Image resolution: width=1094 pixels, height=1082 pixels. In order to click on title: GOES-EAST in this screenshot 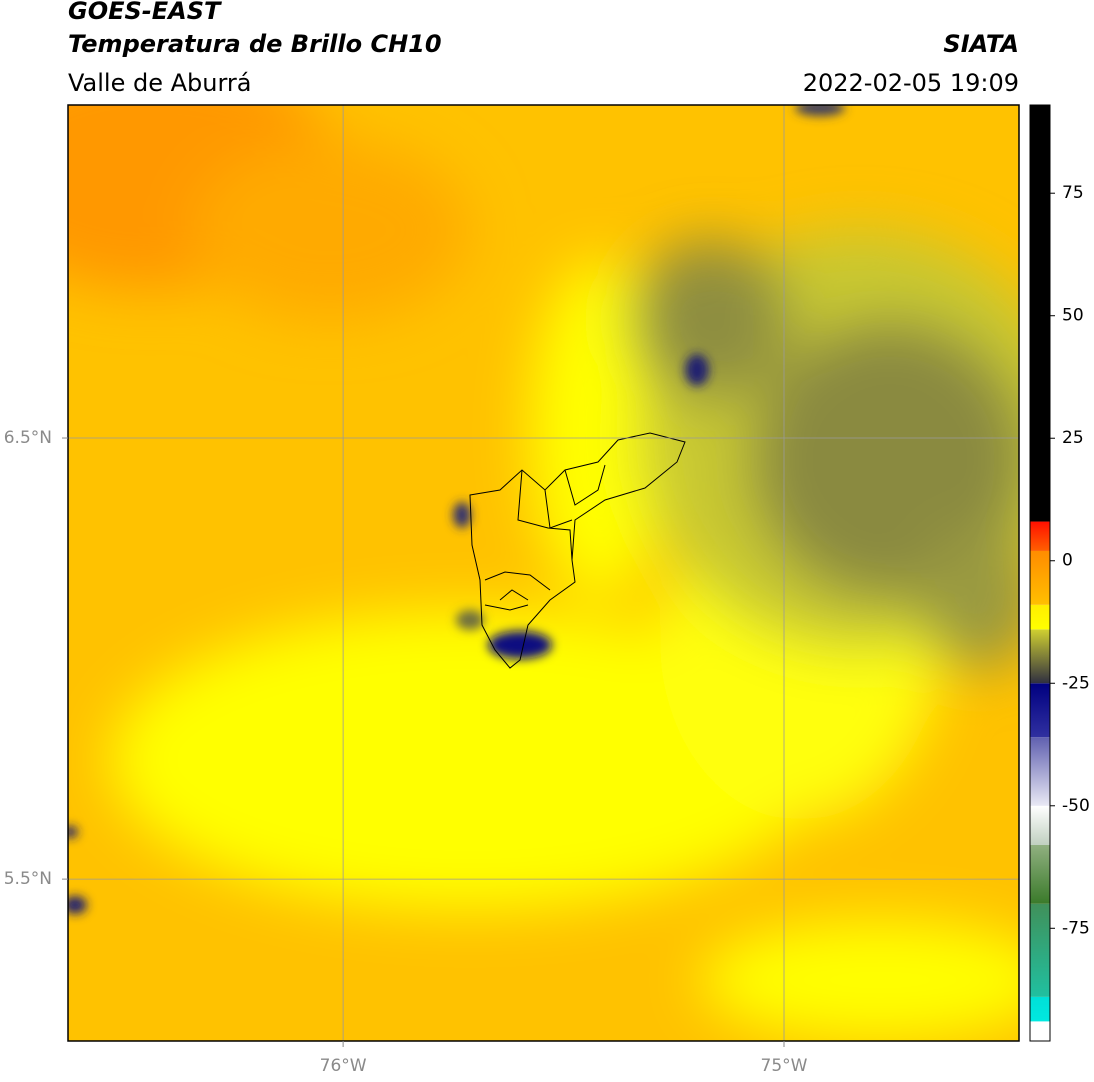, I will do `click(145, 12)`.